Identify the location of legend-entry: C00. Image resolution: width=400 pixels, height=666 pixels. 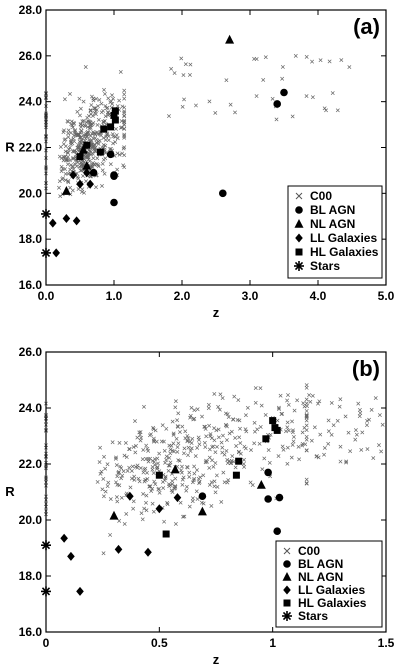
(309, 551).